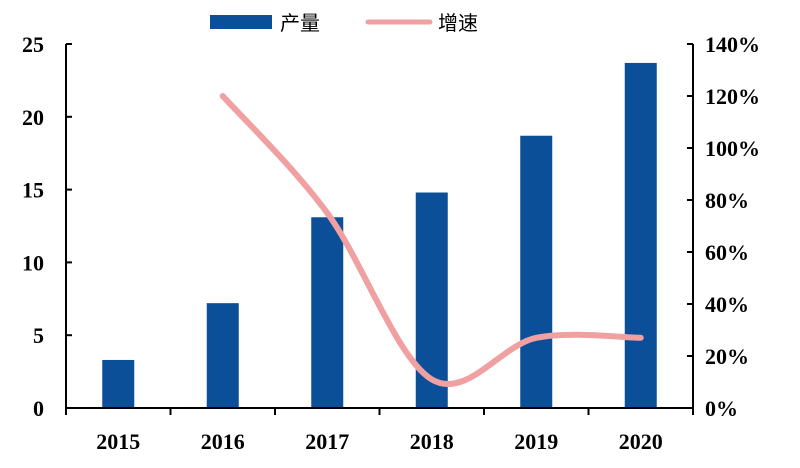 This screenshot has height=468, width=800. Describe the element at coordinates (33, 44) in the screenshot. I see `left-tick-label: 25` at that location.